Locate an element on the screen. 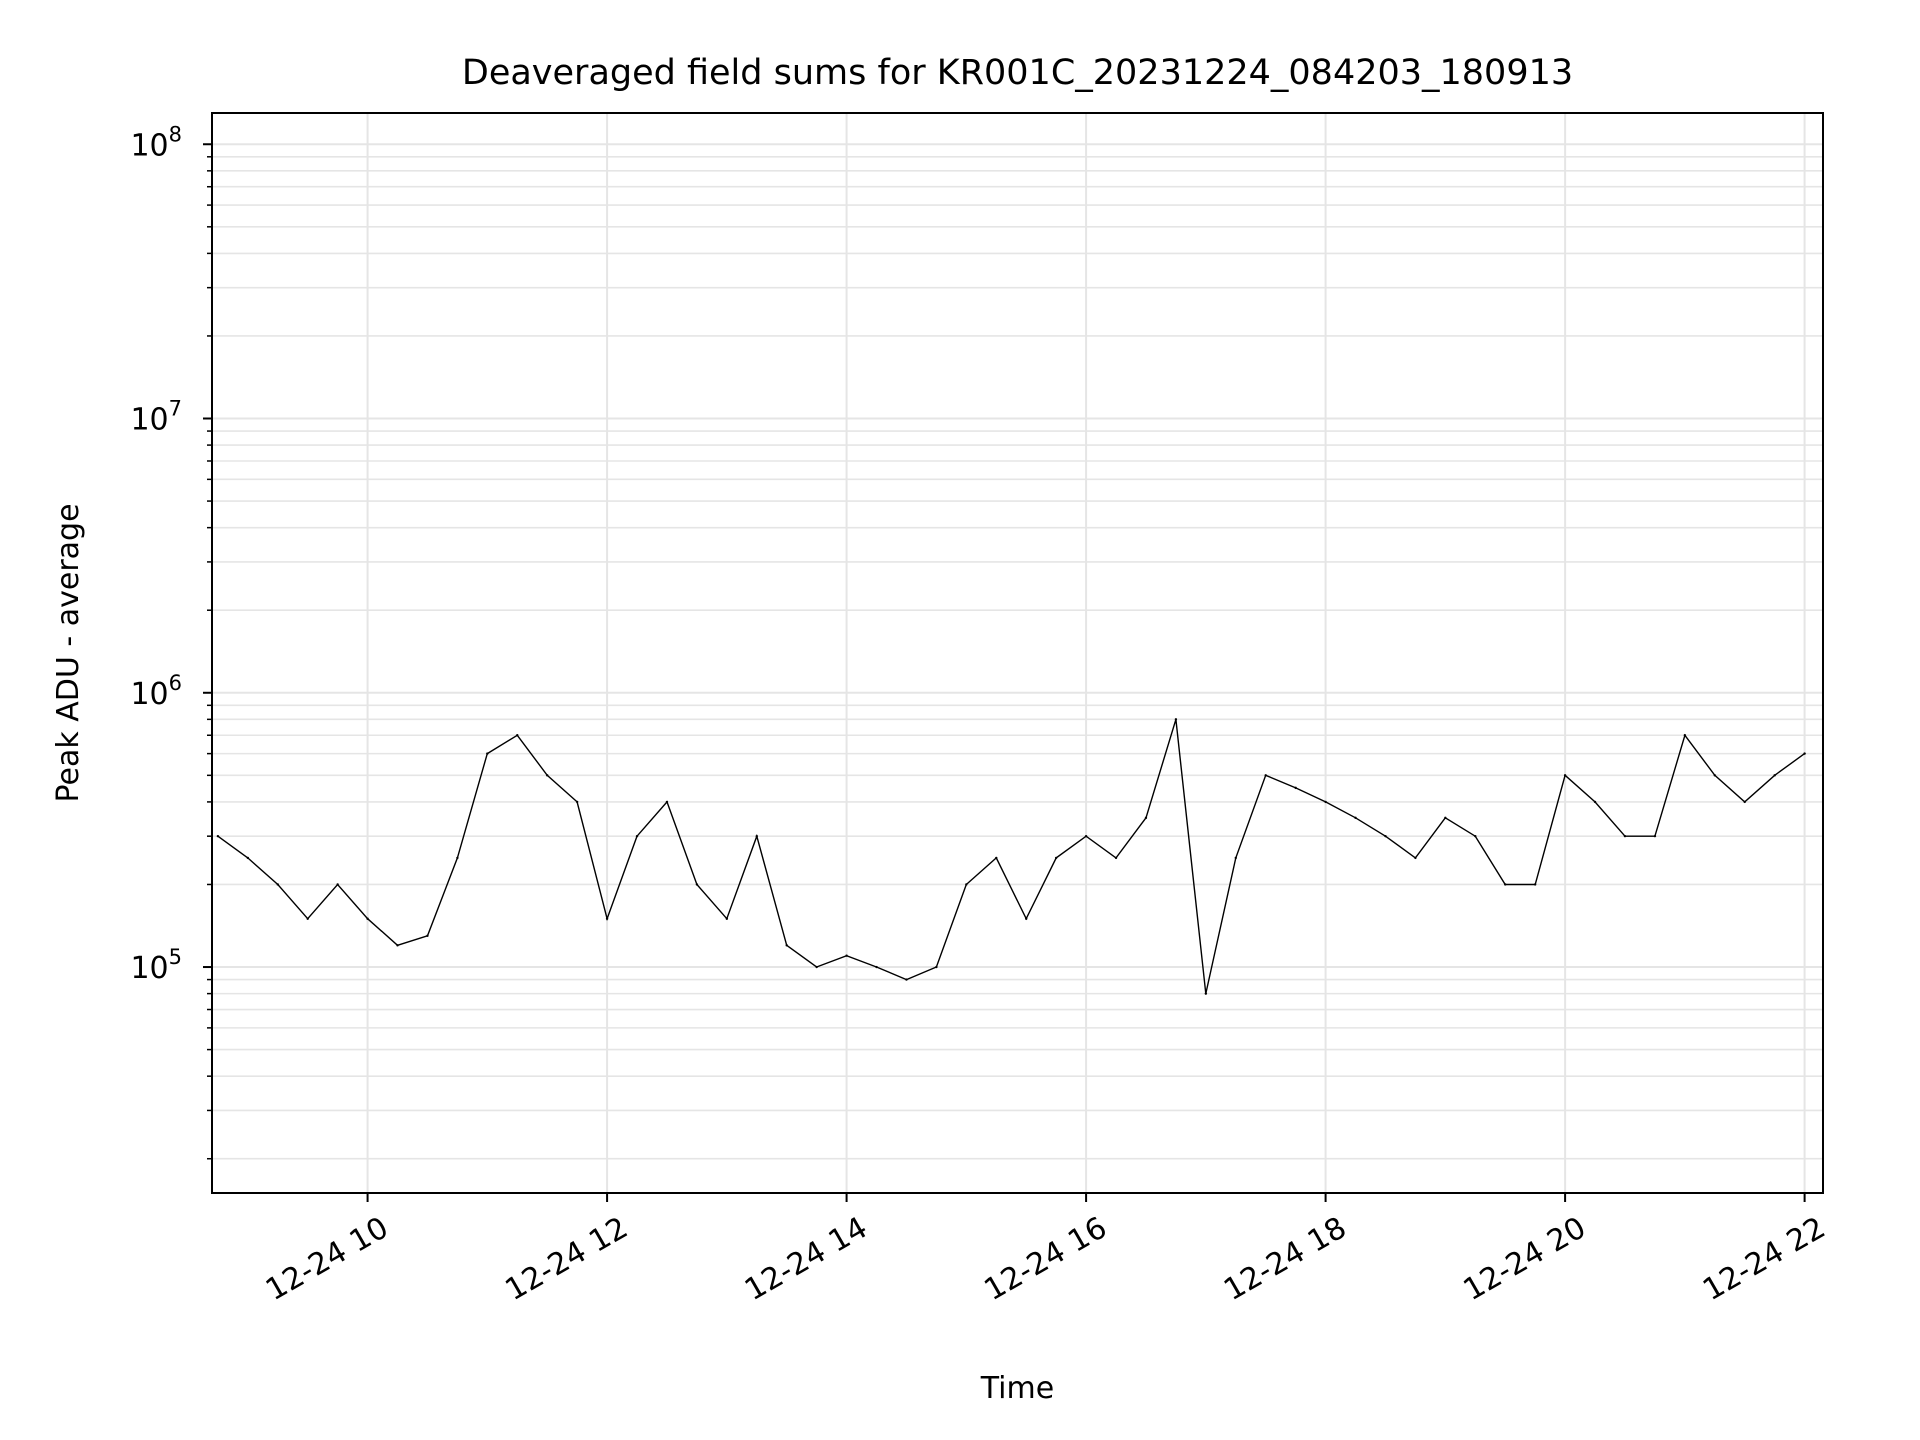 The height and width of the screenshot is (1440, 1920). y-axis-label: Peak ADU - average is located at coordinates (68, 652).